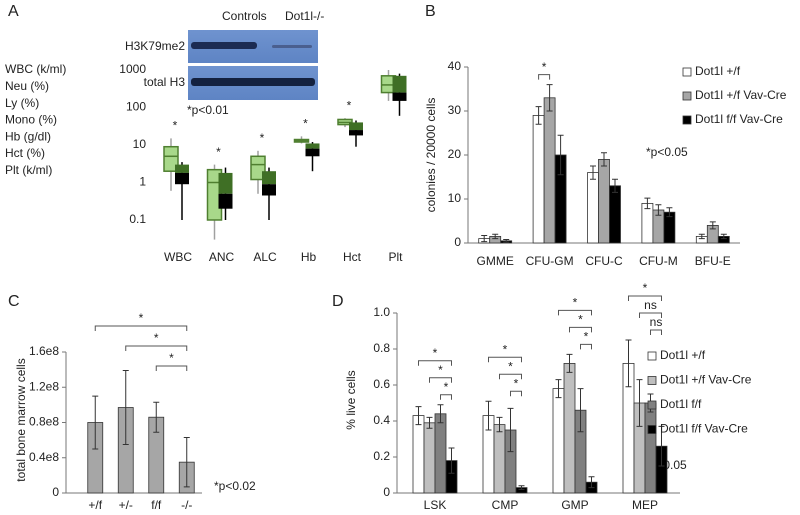  Describe the element at coordinates (455, 110) in the screenshot. I see `y-tick-label: 30` at that location.